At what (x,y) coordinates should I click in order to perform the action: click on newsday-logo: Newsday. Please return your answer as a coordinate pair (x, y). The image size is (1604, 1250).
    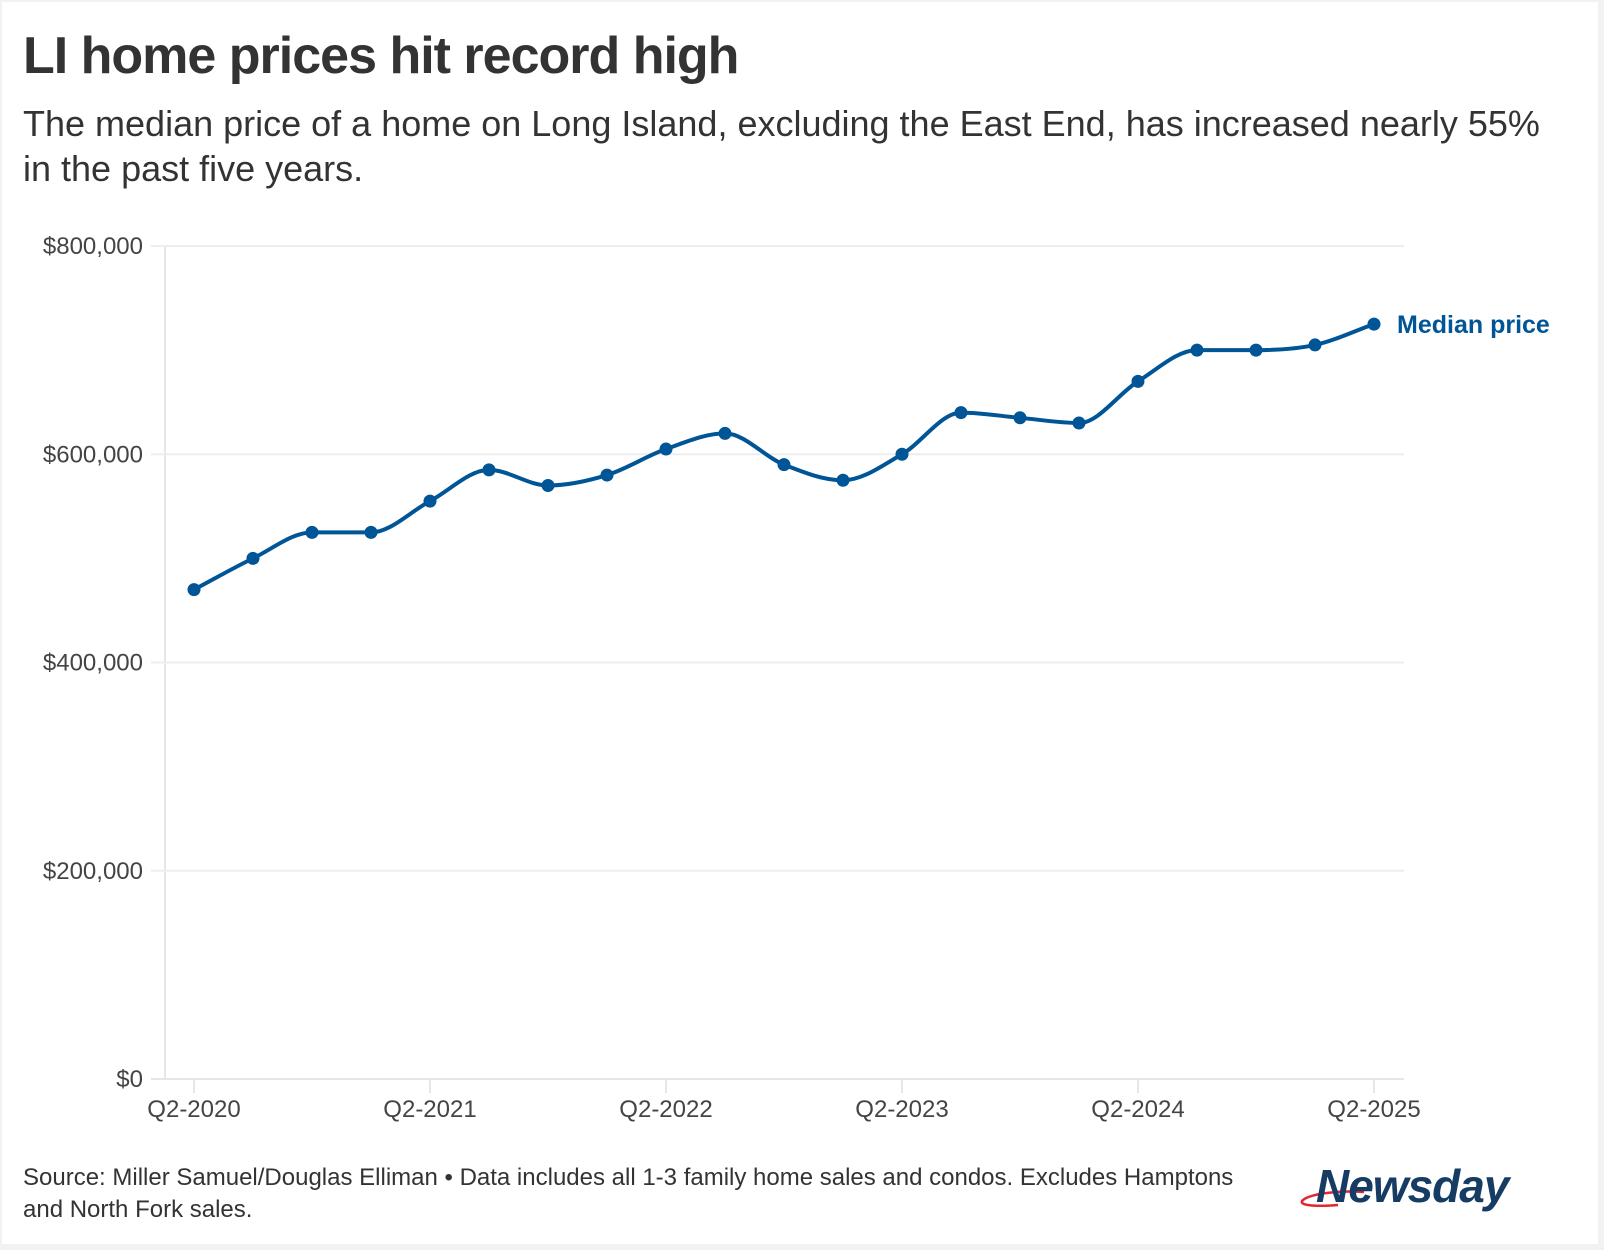
    Looking at the image, I should click on (1448, 1188).